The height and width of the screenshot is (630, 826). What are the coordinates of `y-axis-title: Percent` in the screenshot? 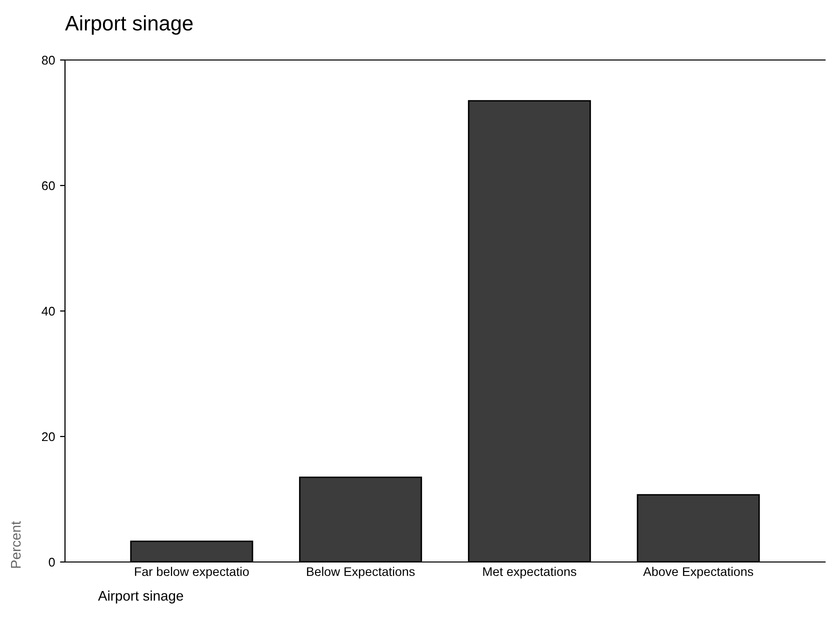 It's located at (16, 544).